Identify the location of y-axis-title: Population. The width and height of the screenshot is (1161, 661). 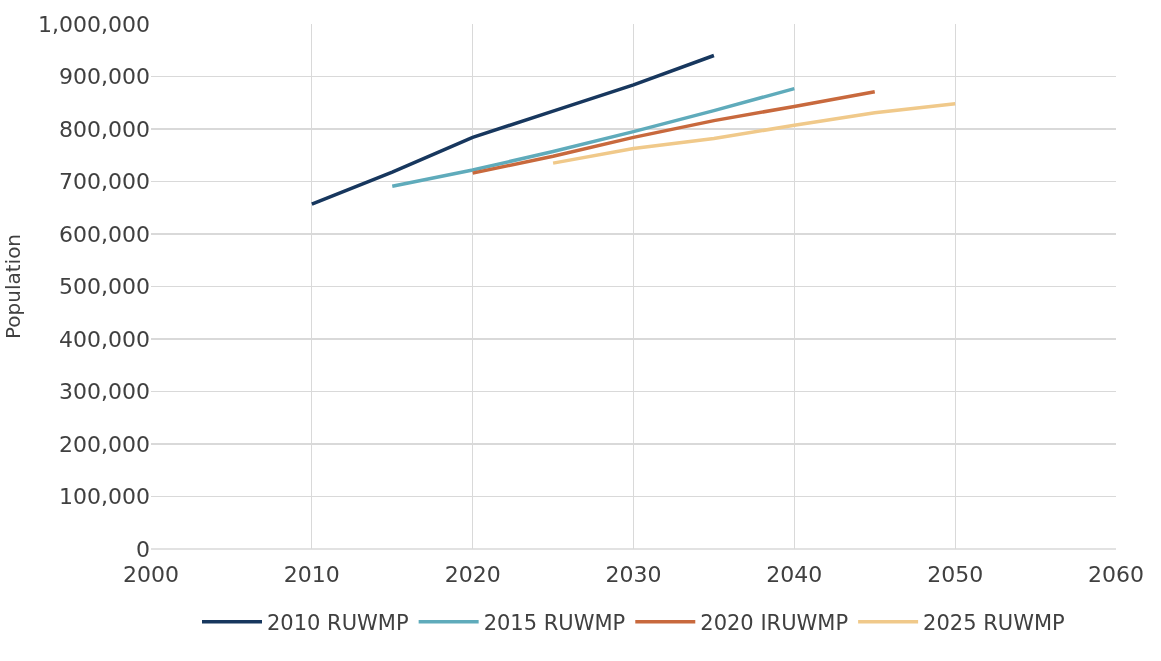
(12, 286).